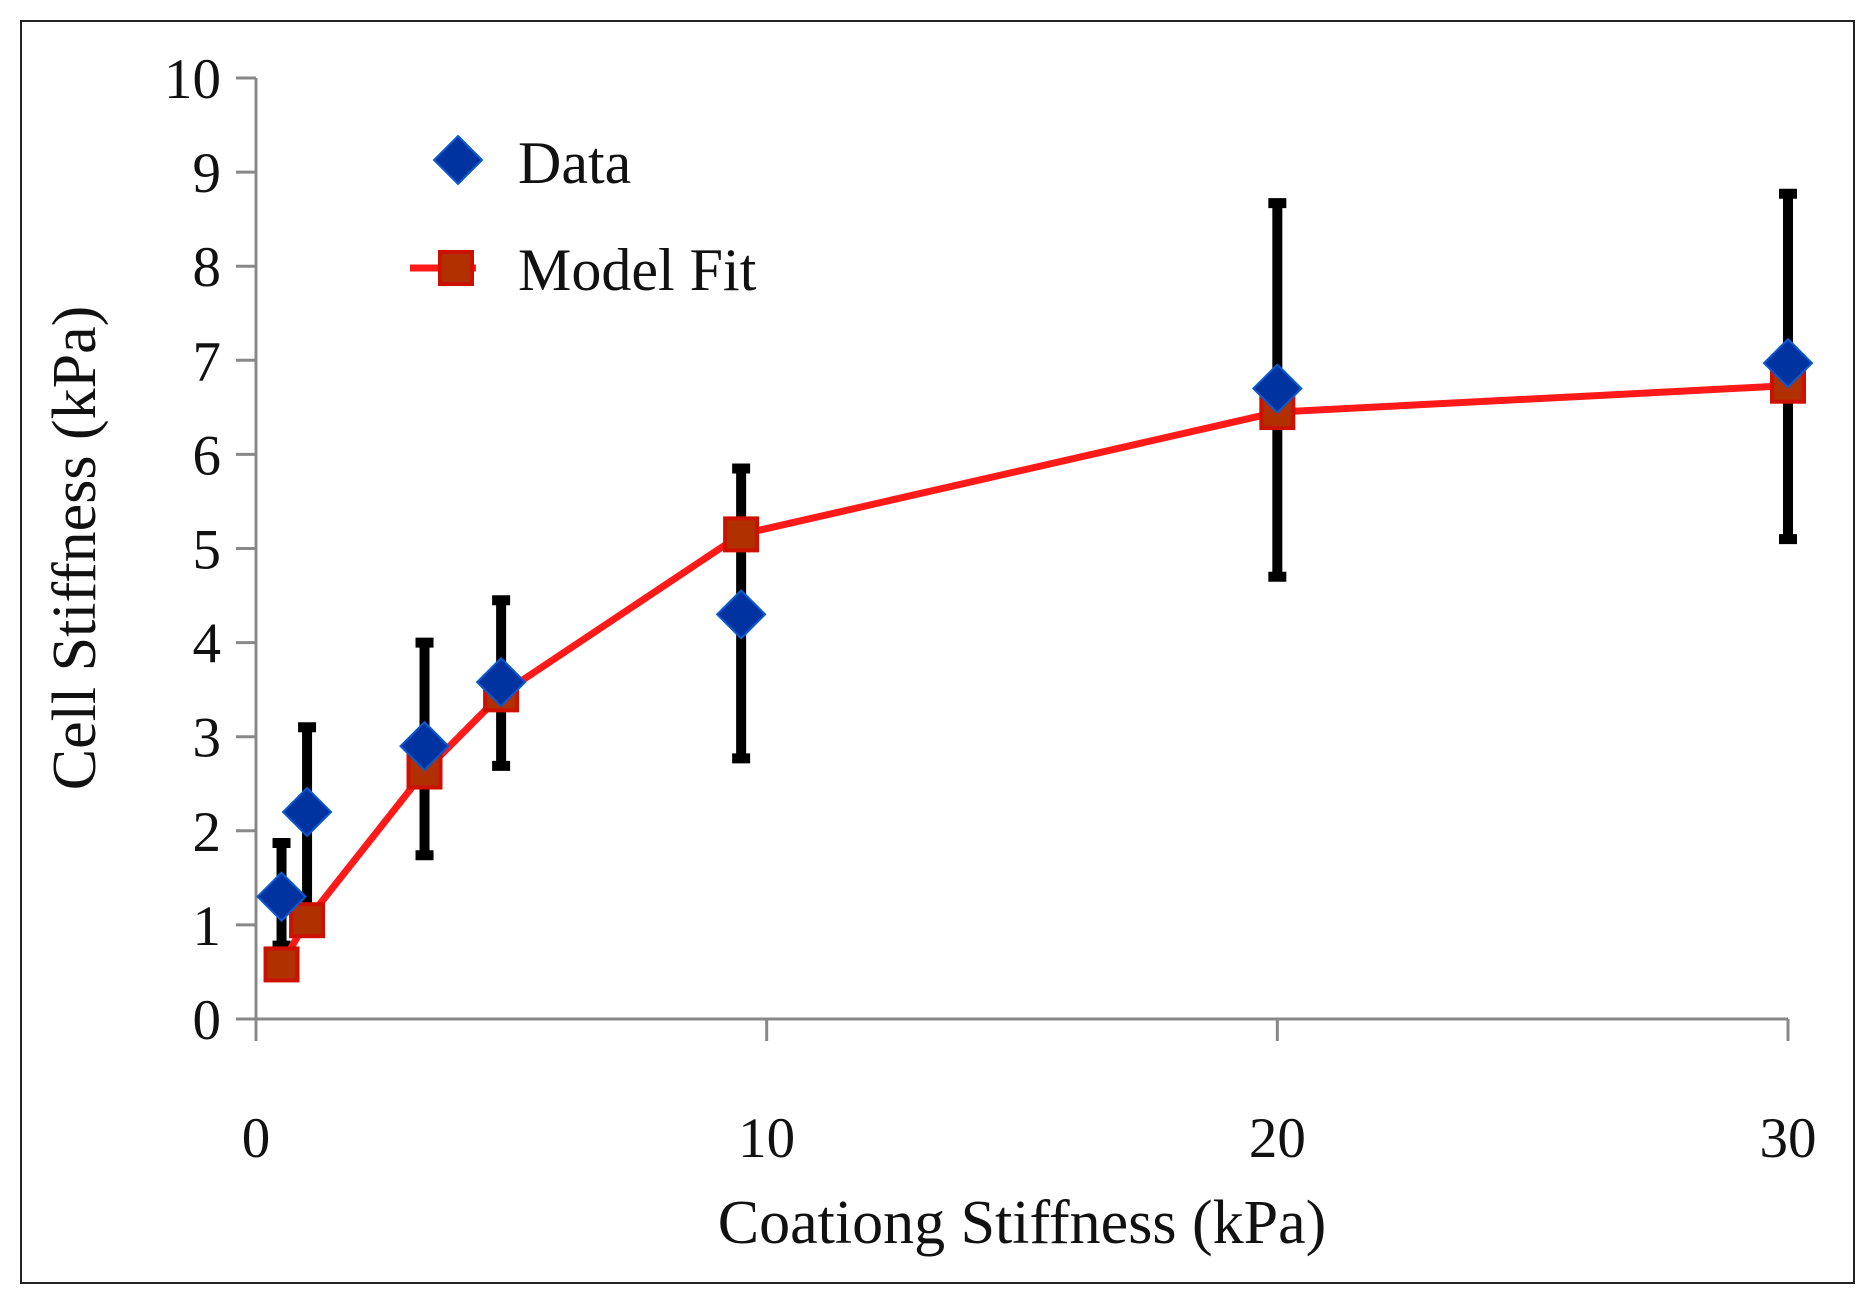  I want to click on y-tick-label: 2, so click(207, 832).